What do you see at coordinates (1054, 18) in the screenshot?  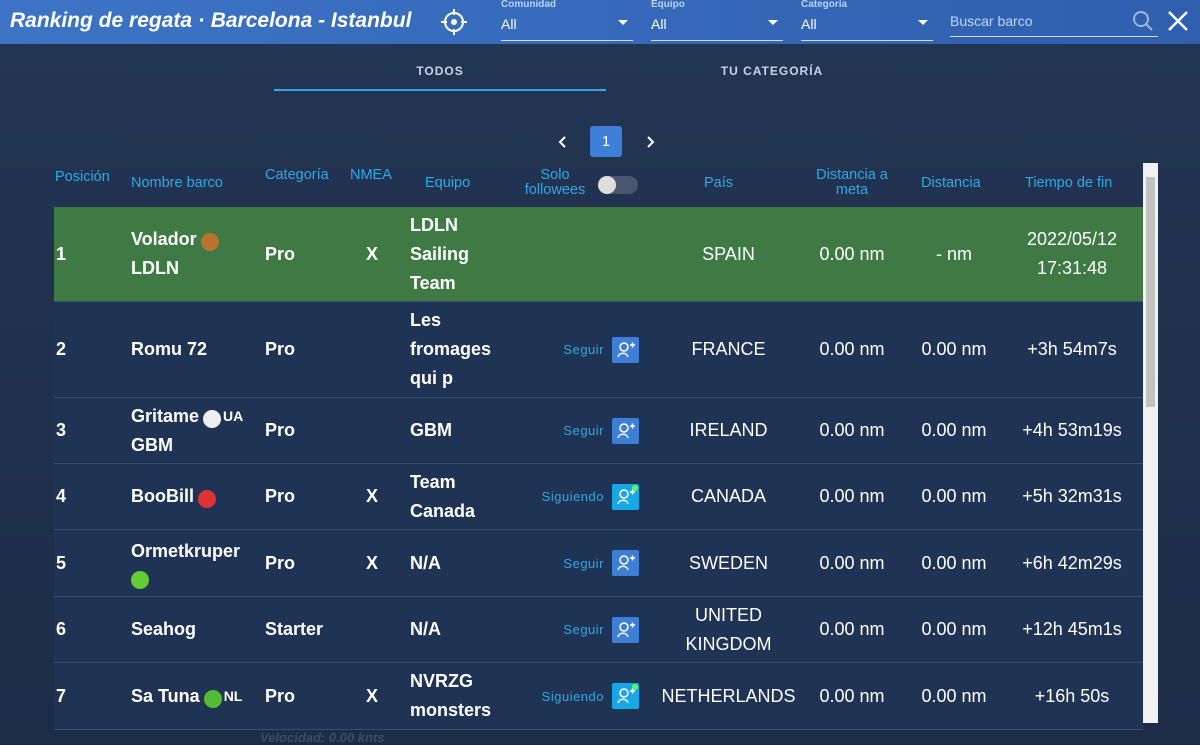 I see `search-box: Buscar barco` at bounding box center [1054, 18].